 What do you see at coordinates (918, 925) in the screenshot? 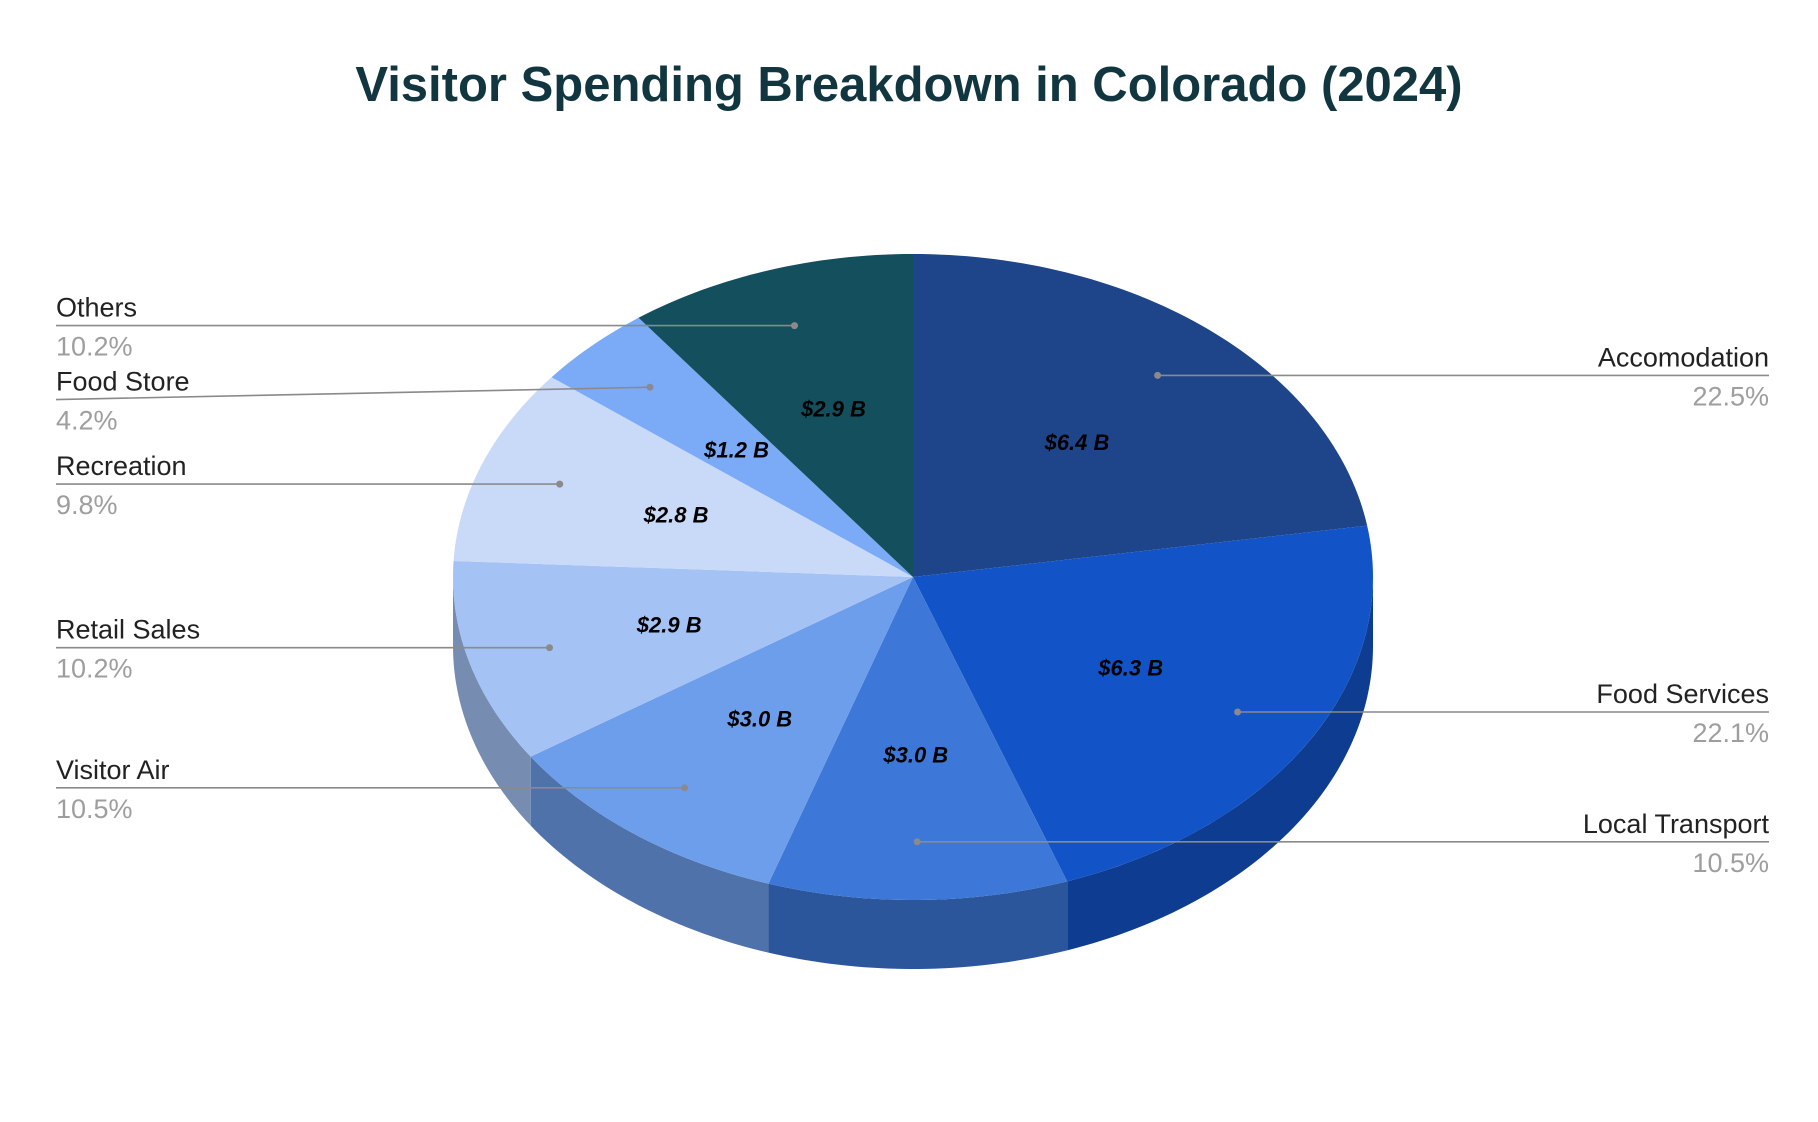
I see `side-wall-local-transport` at bounding box center [918, 925].